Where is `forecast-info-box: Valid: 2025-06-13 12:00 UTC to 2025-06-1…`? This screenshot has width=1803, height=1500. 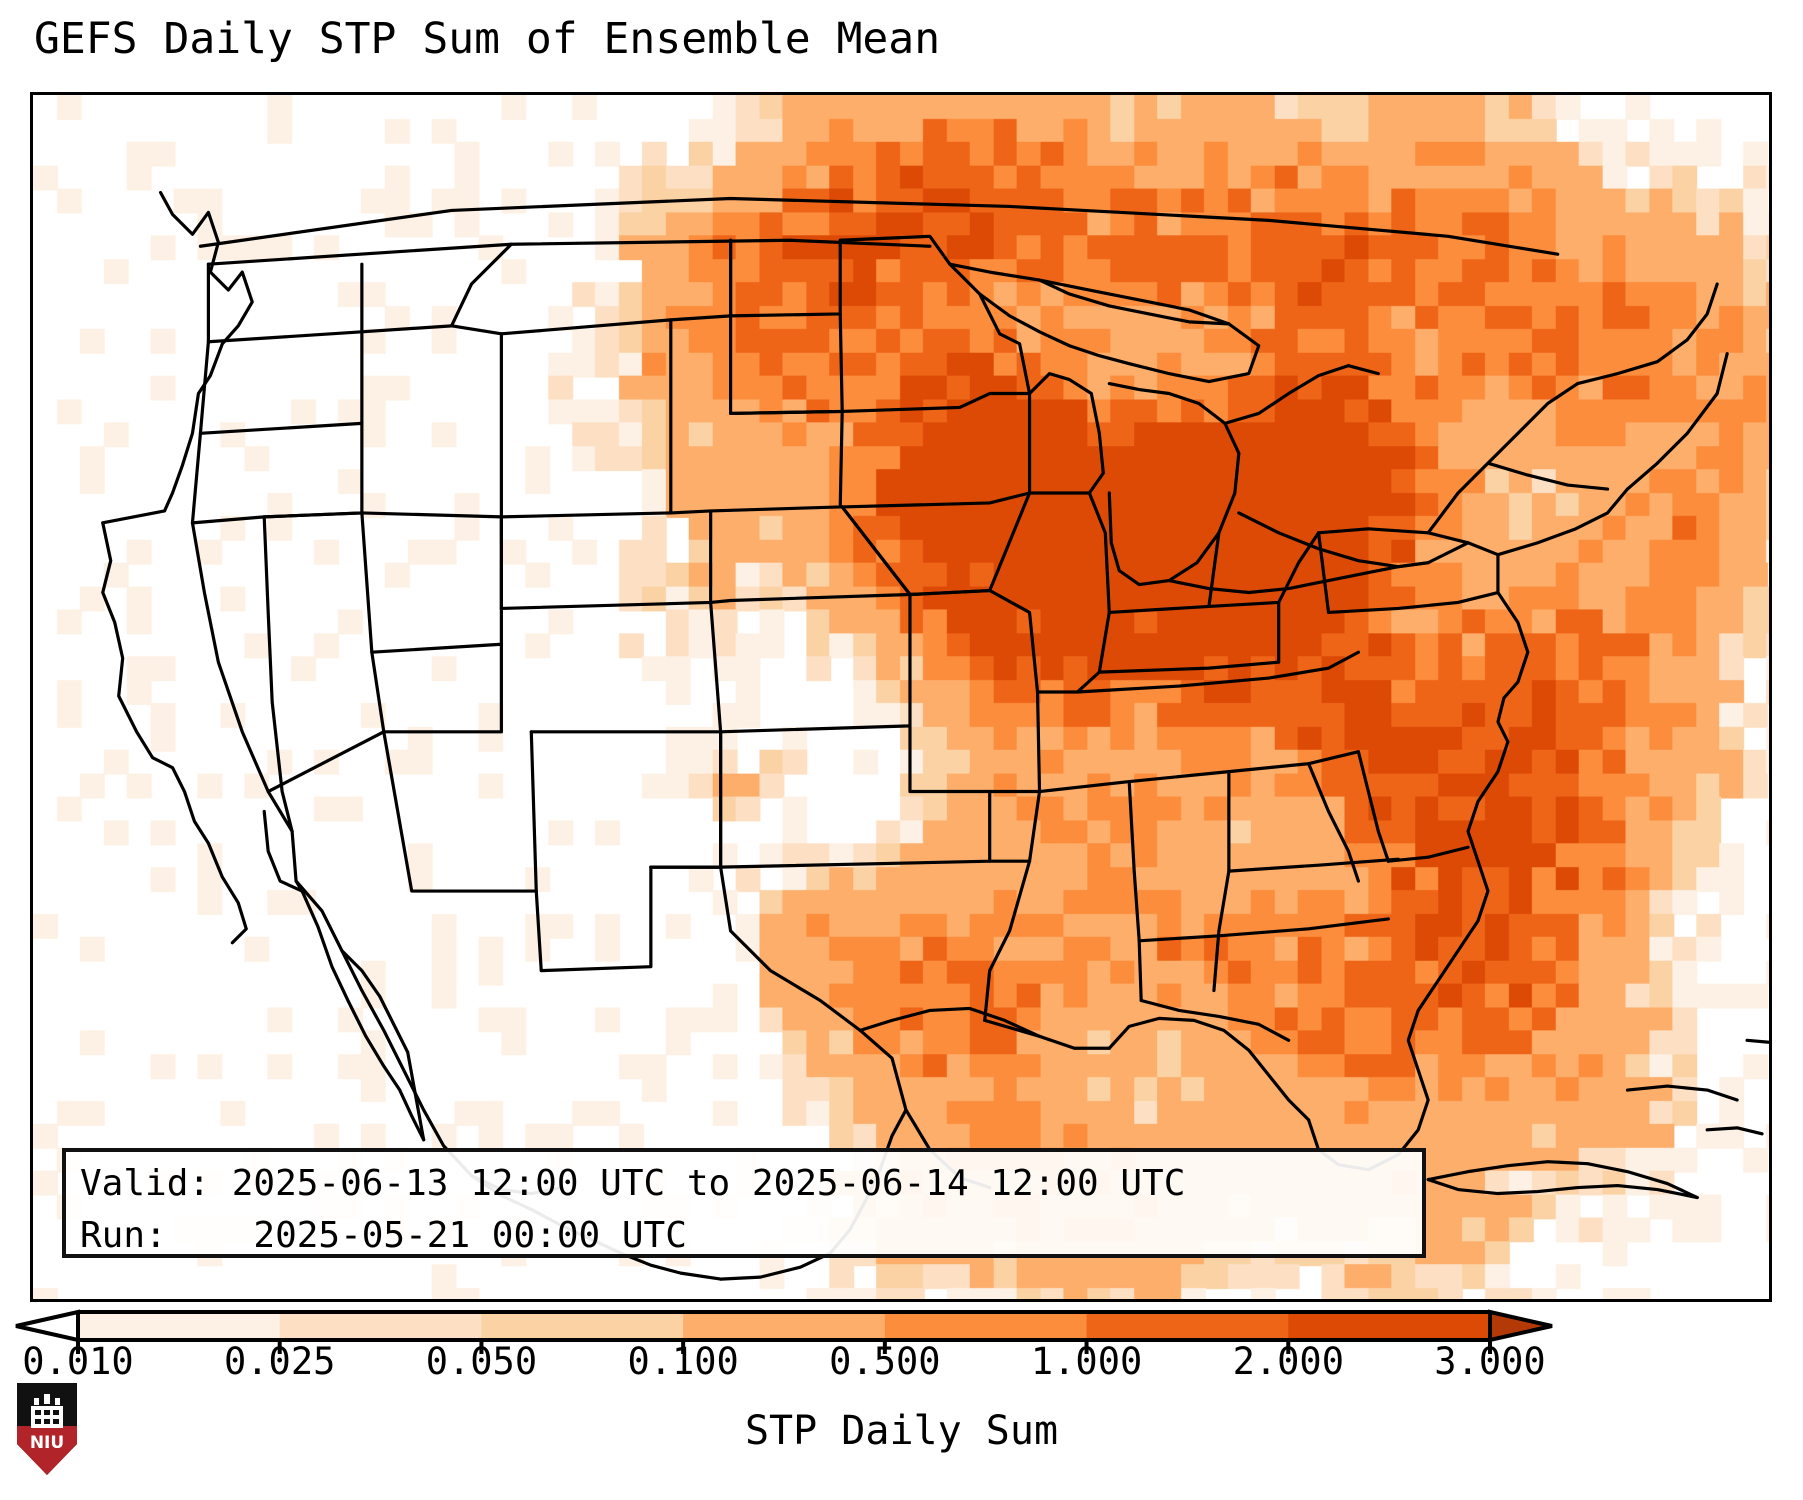
forecast-info-box: Valid: 2025-06-13 12:00 UTC to 2025-06-1… is located at coordinates (744, 1203).